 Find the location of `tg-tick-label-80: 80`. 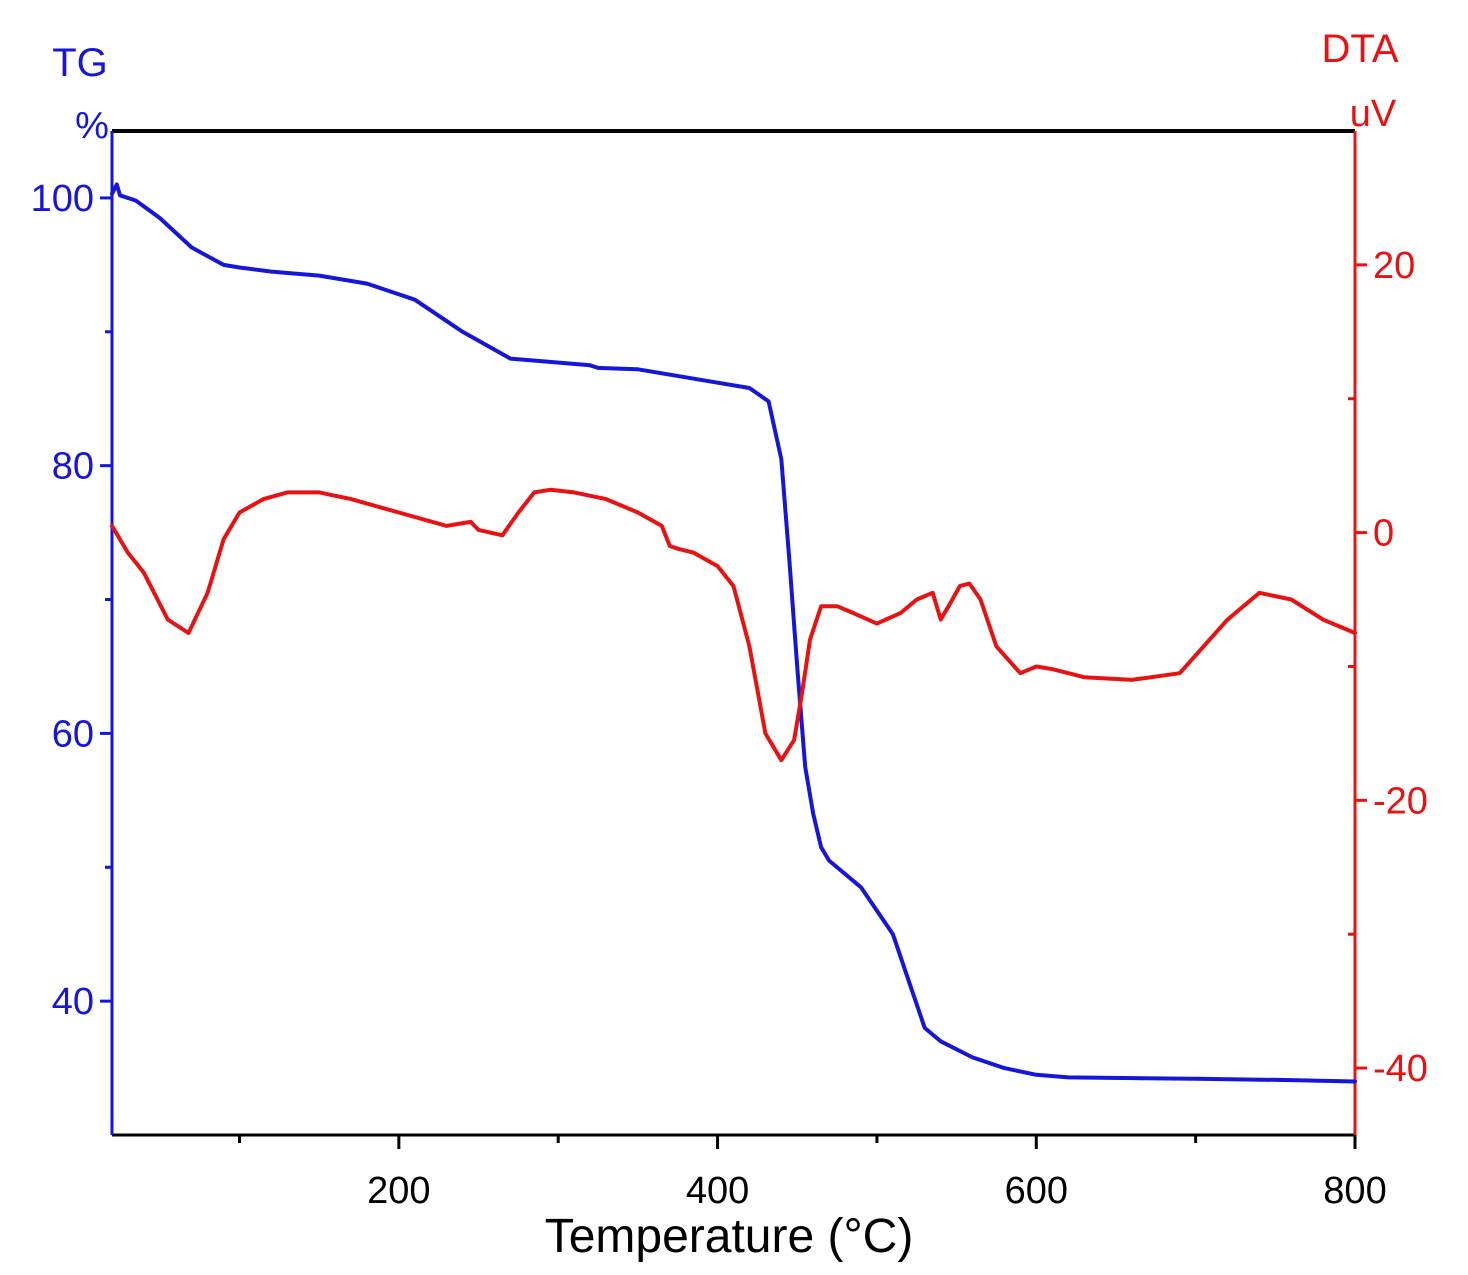

tg-tick-label-80: 80 is located at coordinates (73, 467).